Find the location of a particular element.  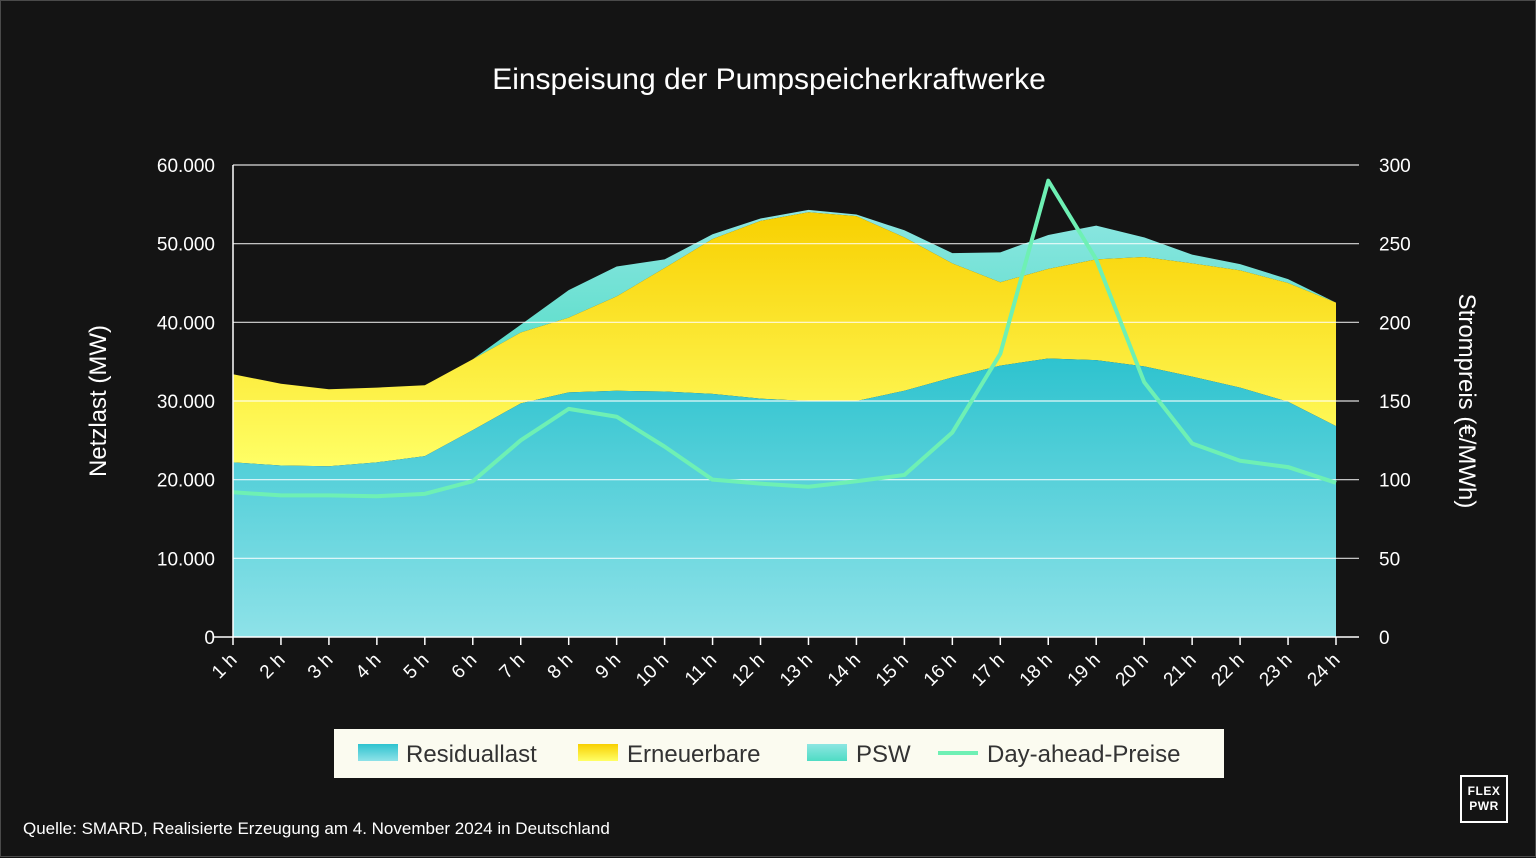

y-tick-right-label: 0 is located at coordinates (1384, 638).